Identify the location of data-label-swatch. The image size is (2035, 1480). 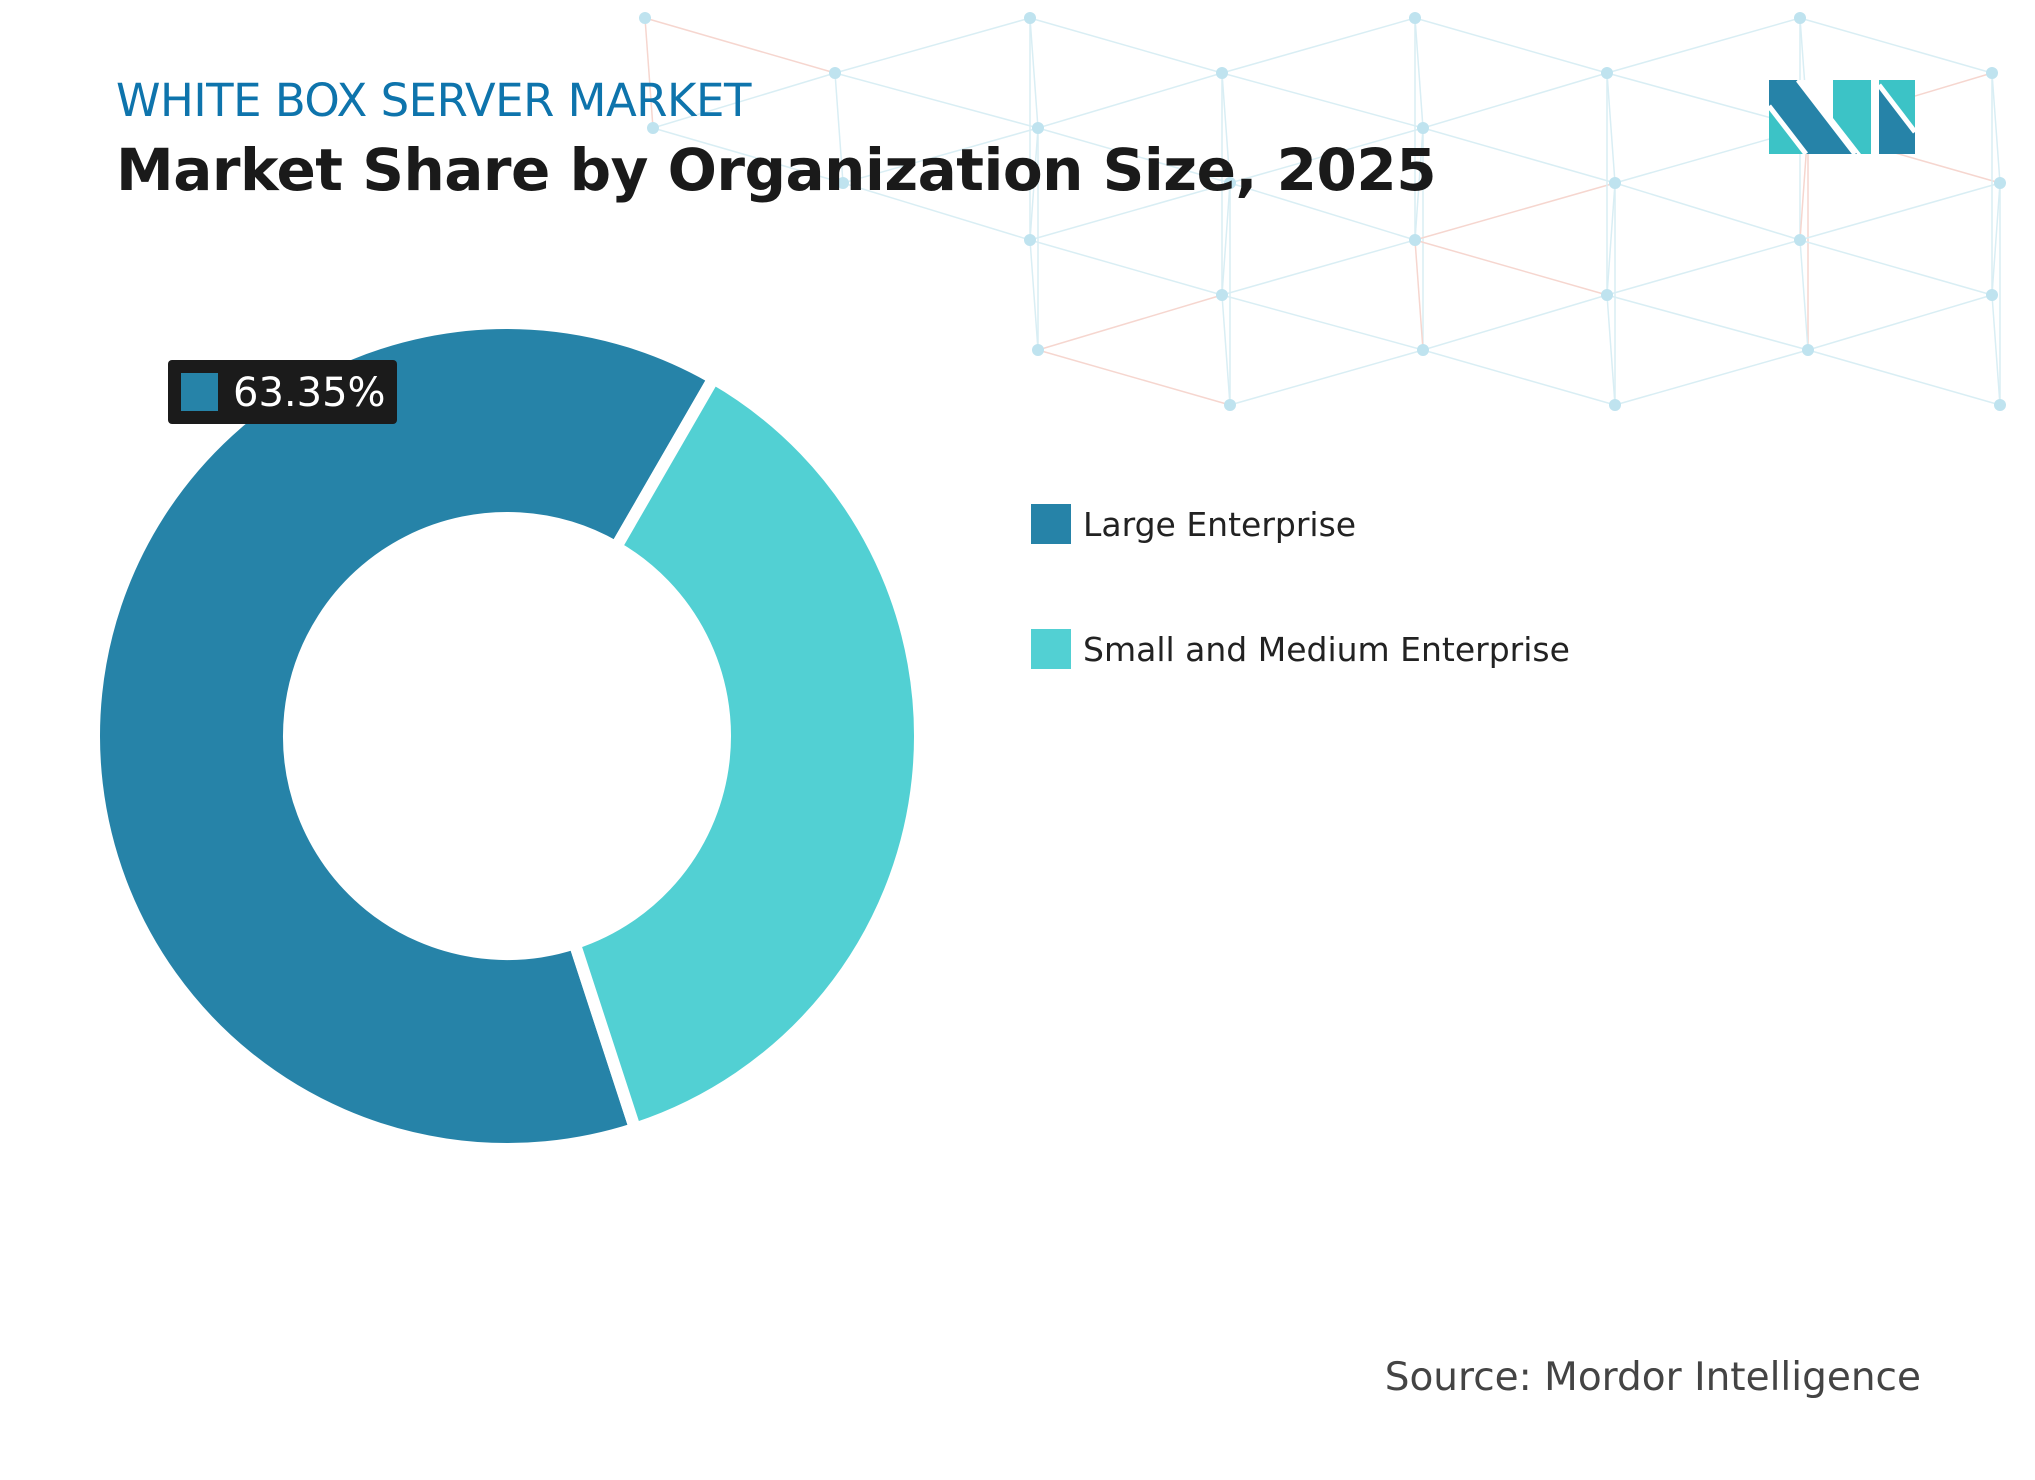
(199, 392).